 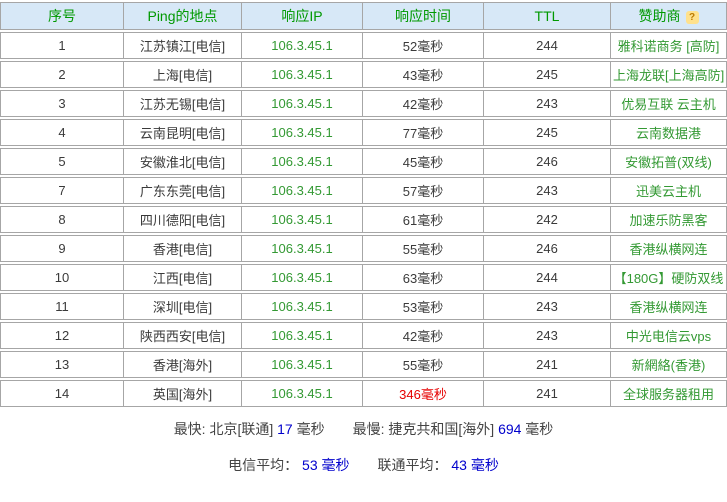 I want to click on cell-location: 广东东莞[电信], so click(x=182, y=190).